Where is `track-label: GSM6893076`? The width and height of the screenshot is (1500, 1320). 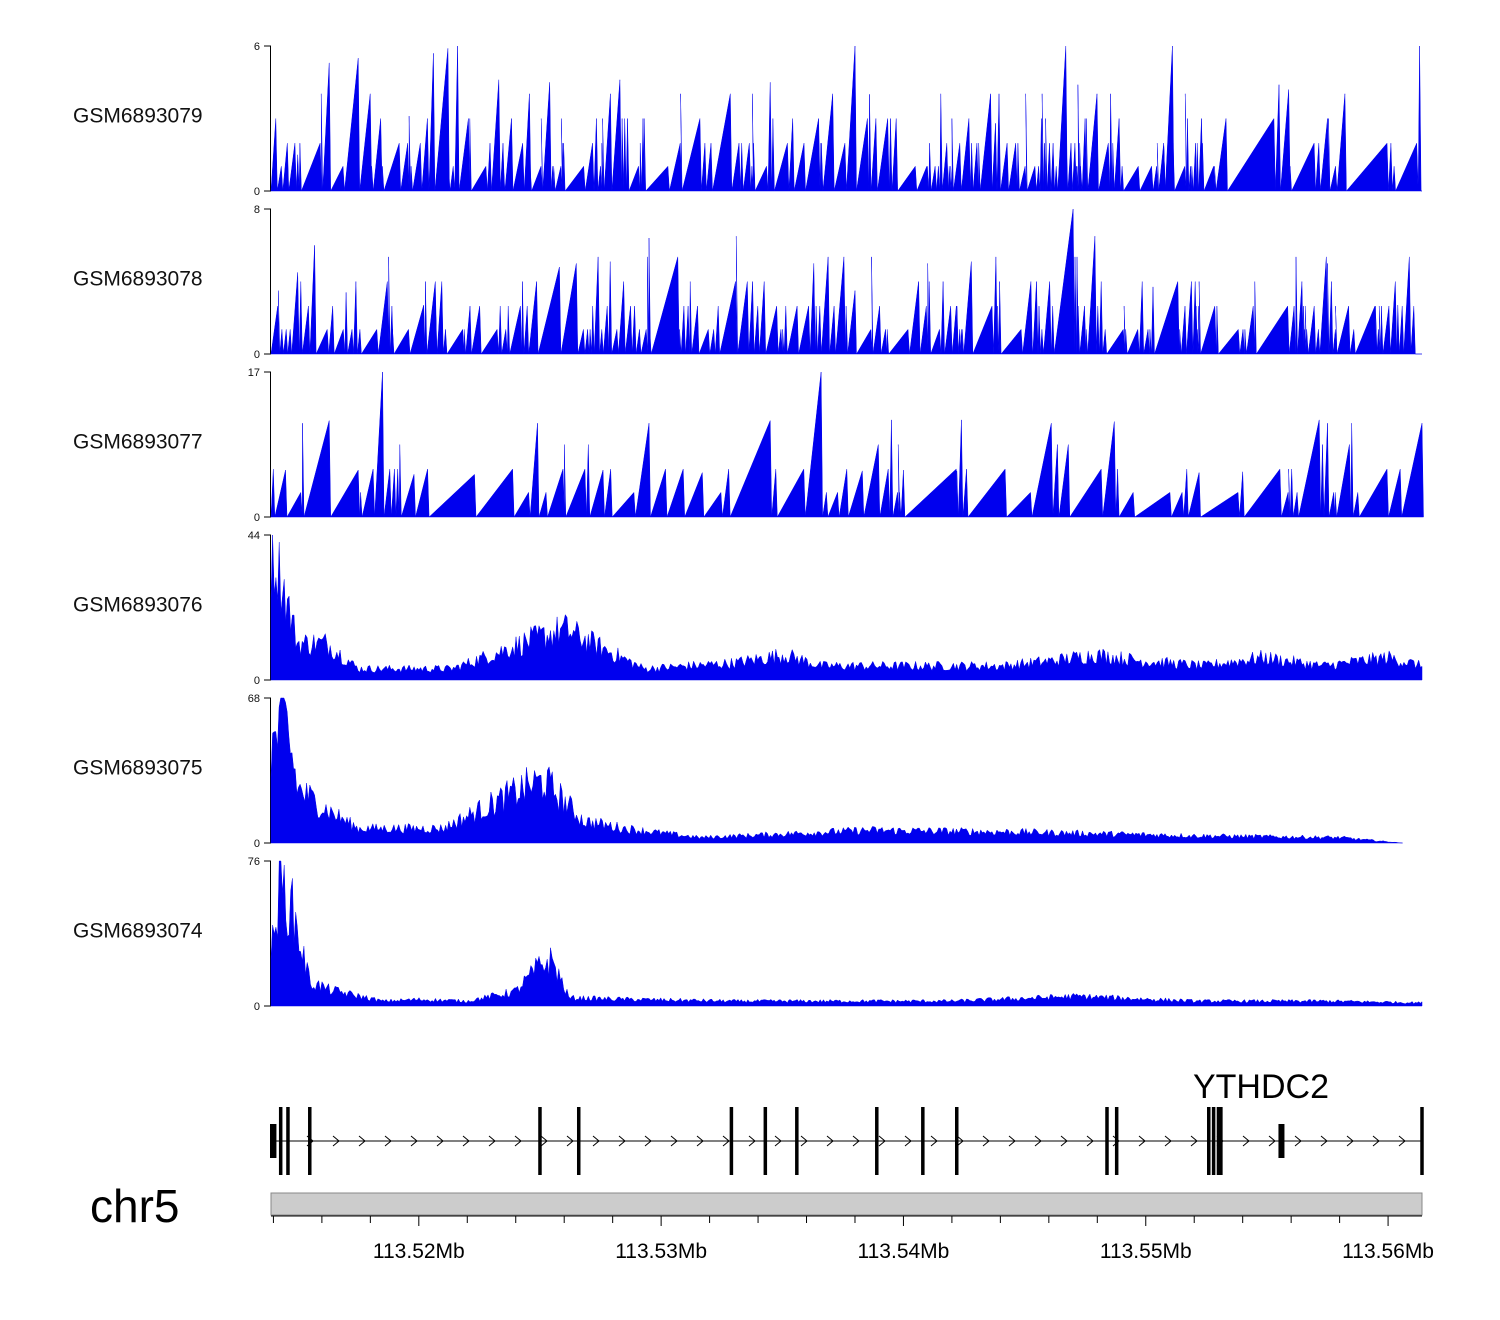 track-label: GSM6893076 is located at coordinates (138, 605).